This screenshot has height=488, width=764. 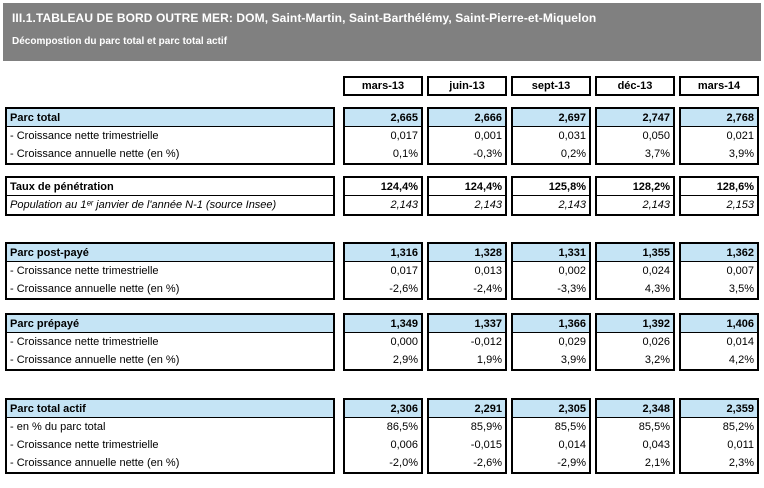 What do you see at coordinates (487, 463) in the screenshot?
I see `value-cell: -2,6%` at bounding box center [487, 463].